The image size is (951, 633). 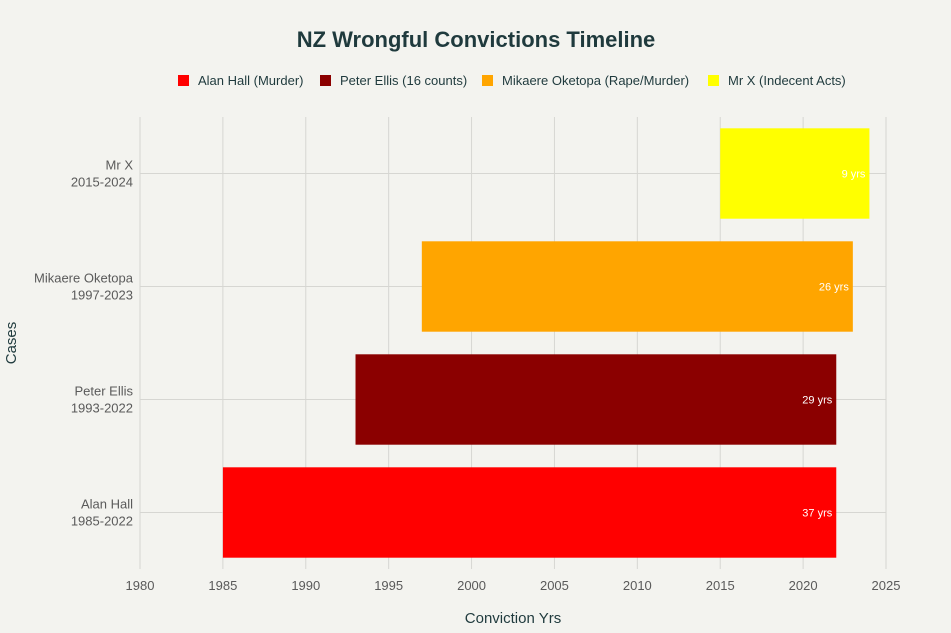 What do you see at coordinates (476, 39) in the screenshot?
I see `chart-title: NZ Wrongful Convictions Timeline` at bounding box center [476, 39].